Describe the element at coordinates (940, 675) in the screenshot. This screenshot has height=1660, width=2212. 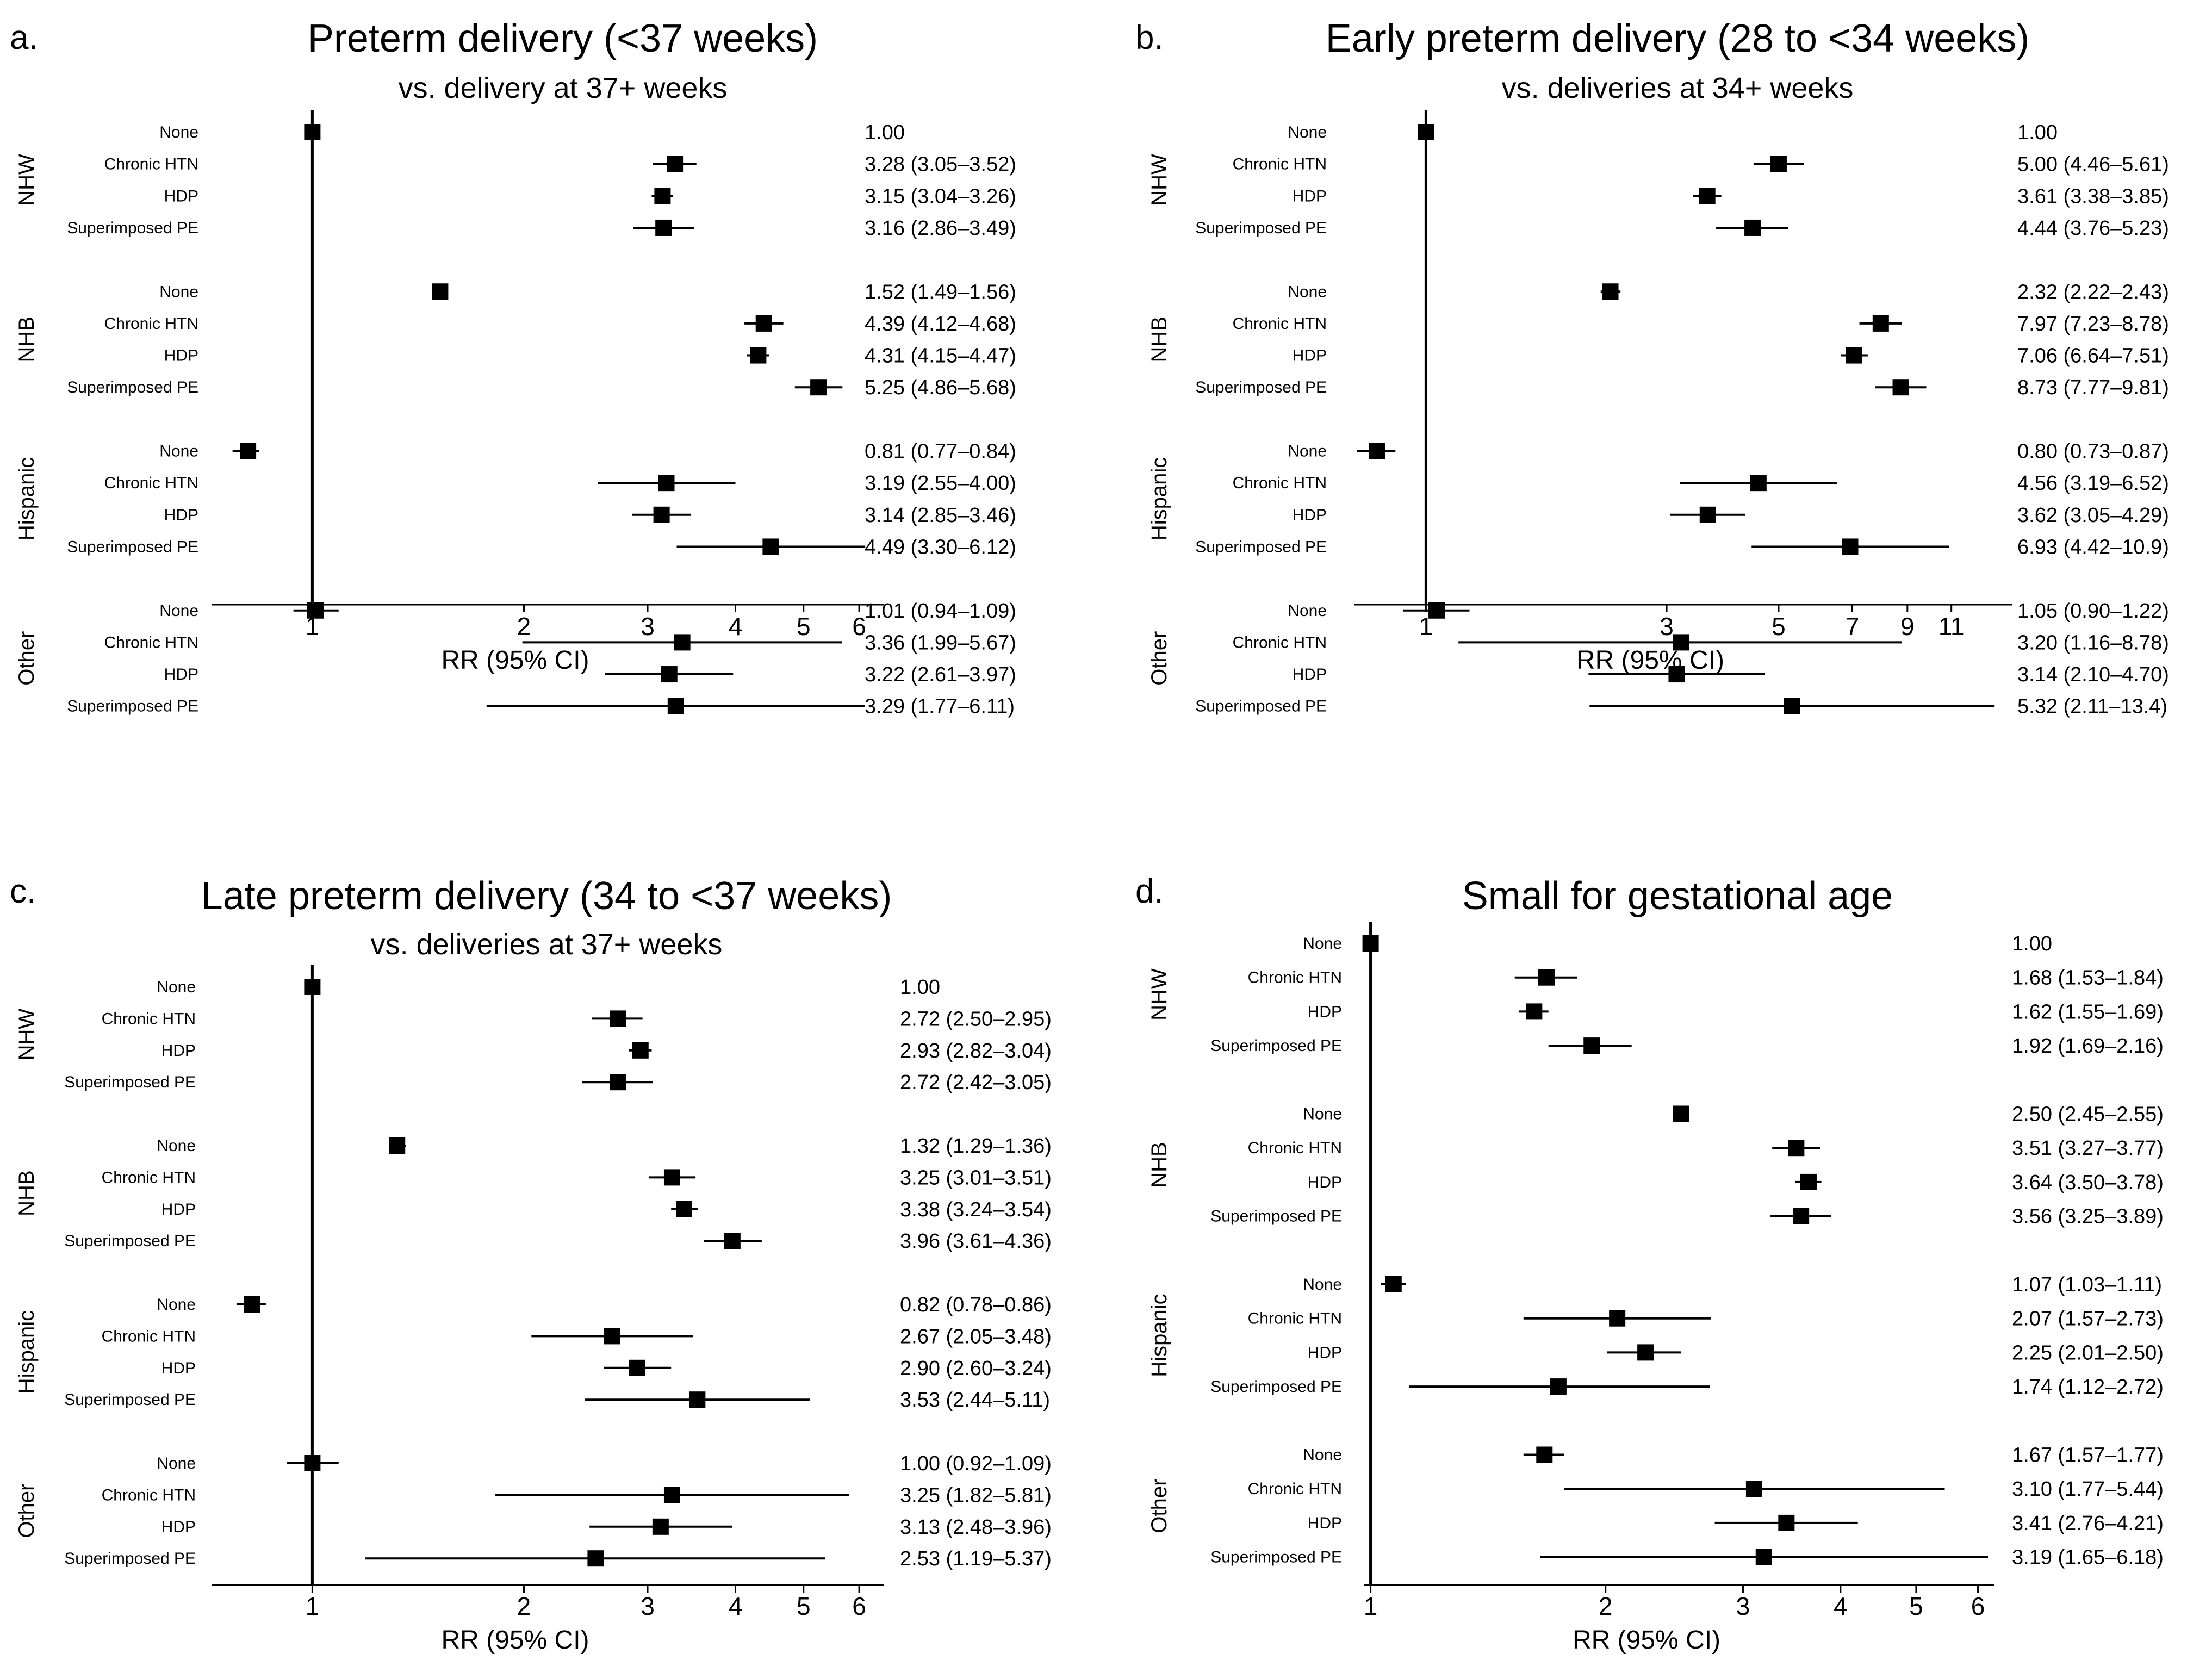
I see `rr-value-label: 3.22 (2.61–3.97)` at that location.